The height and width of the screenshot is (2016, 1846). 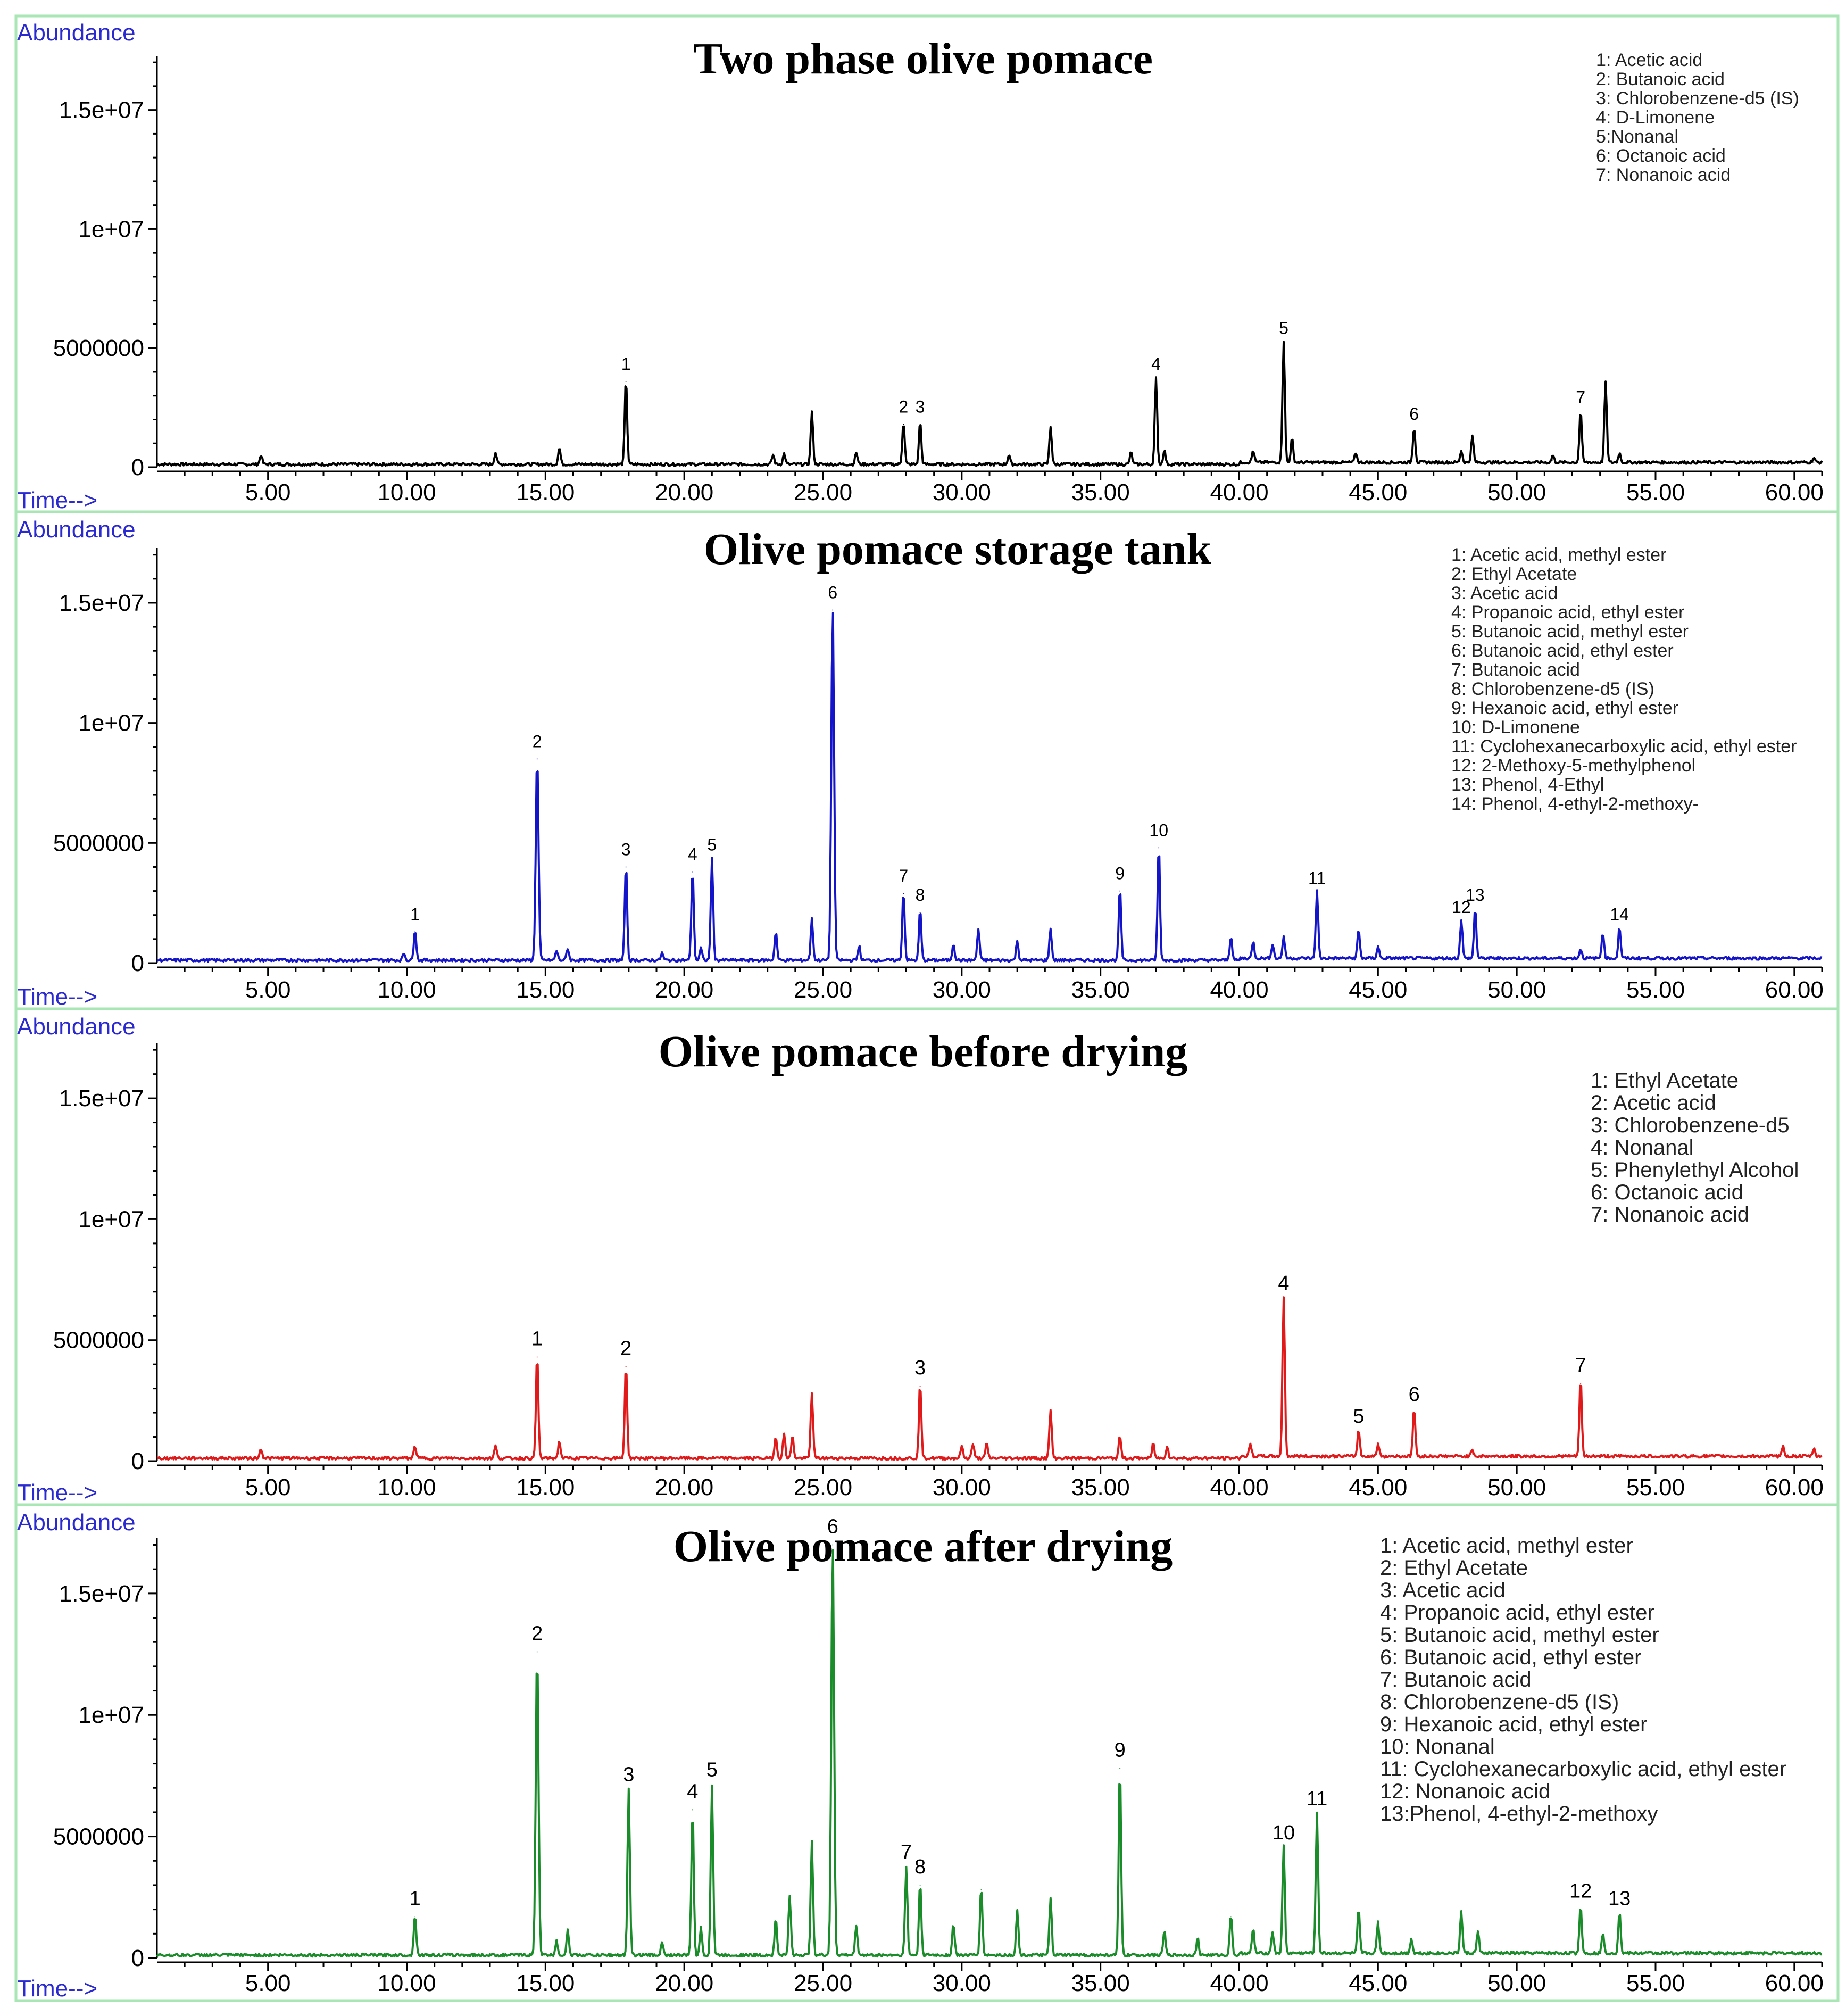 I want to click on legend-entry: 4: Nonanal, so click(x=1642, y=1148).